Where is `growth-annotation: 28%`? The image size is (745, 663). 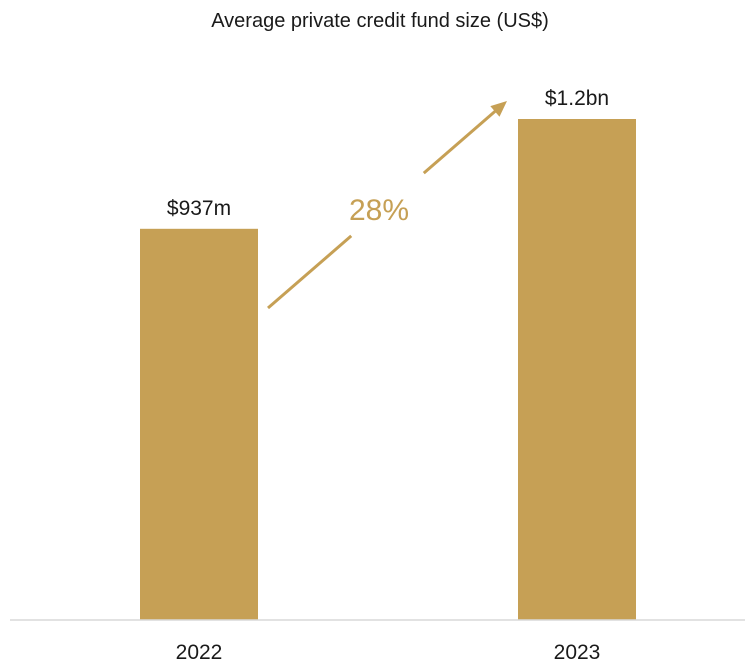 growth-annotation: 28% is located at coordinates (387, 205).